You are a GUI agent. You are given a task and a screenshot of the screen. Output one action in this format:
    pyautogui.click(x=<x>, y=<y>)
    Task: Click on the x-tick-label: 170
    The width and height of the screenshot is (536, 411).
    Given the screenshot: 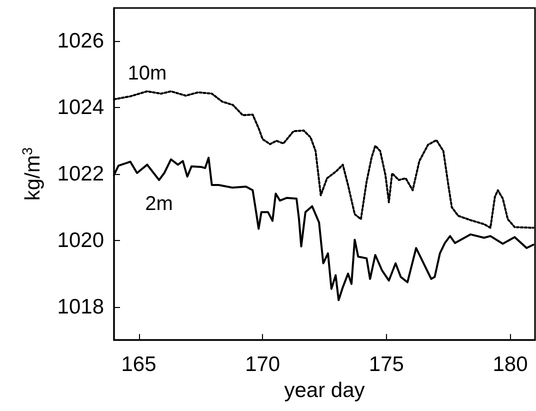 What is the action you would take?
    pyautogui.click(x=262, y=364)
    